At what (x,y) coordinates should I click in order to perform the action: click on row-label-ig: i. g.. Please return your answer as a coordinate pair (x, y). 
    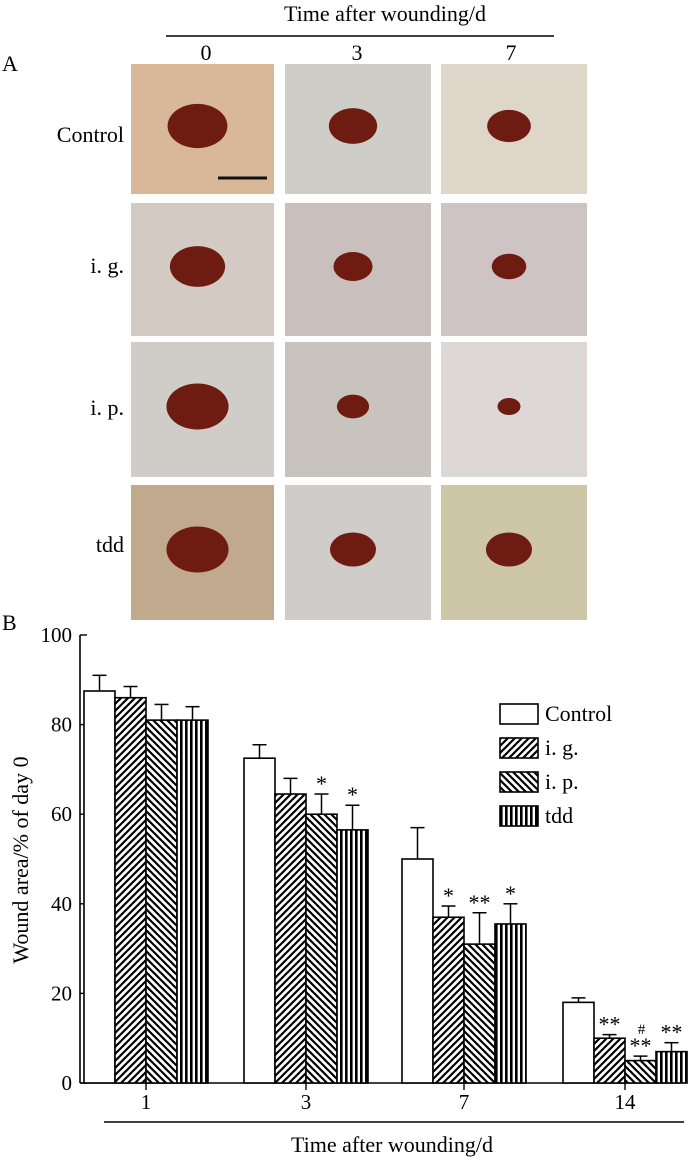
    Looking at the image, I should click on (107, 265).